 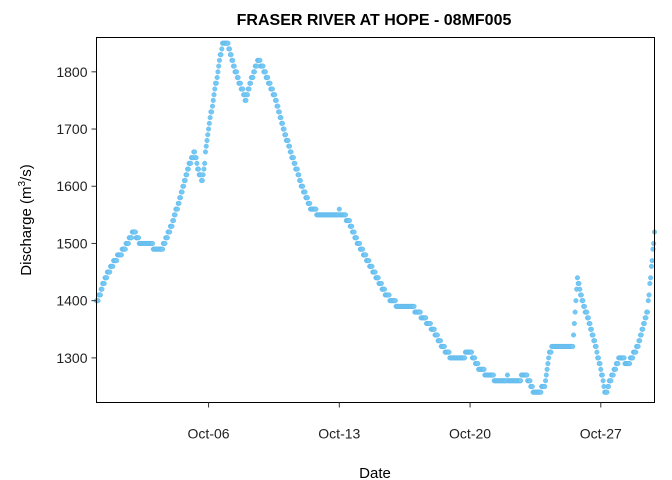 What do you see at coordinates (71, 358) in the screenshot?
I see `y-tick-label: 1300` at bounding box center [71, 358].